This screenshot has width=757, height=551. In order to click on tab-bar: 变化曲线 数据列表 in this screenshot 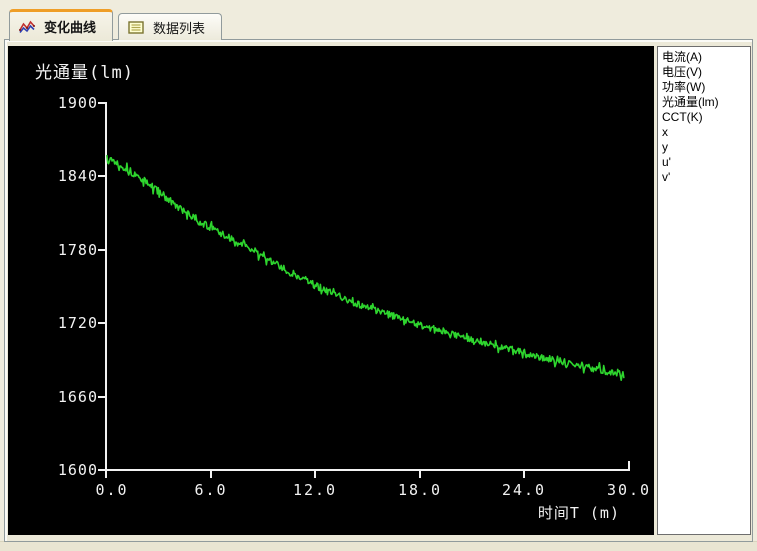, I will do `click(118, 24)`.